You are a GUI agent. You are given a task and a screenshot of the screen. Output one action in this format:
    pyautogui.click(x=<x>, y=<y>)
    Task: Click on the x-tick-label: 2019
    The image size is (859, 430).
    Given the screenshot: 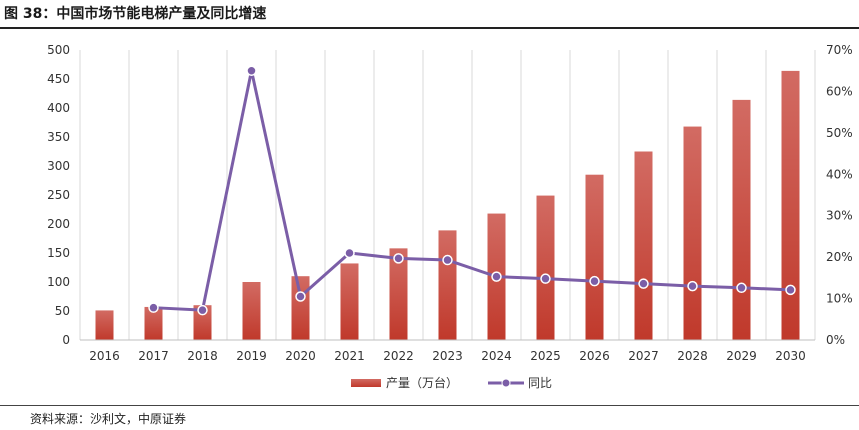 What is the action you would take?
    pyautogui.click(x=251, y=356)
    